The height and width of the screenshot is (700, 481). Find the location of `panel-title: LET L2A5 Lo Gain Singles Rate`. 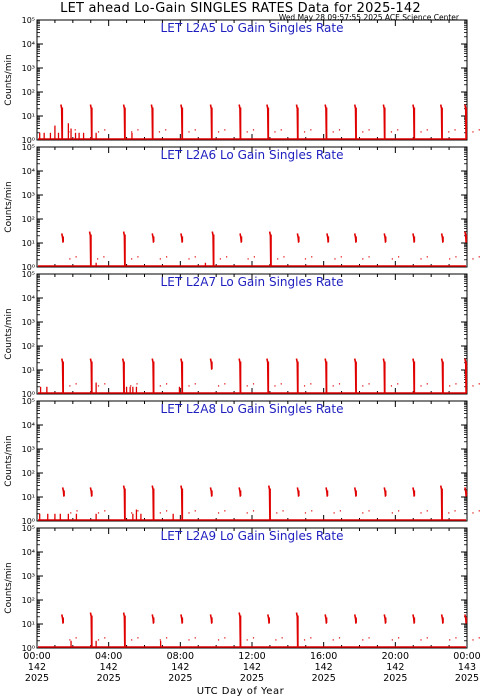

panel-title: LET L2A5 Lo Gain Singles Rate is located at coordinates (252, 28).